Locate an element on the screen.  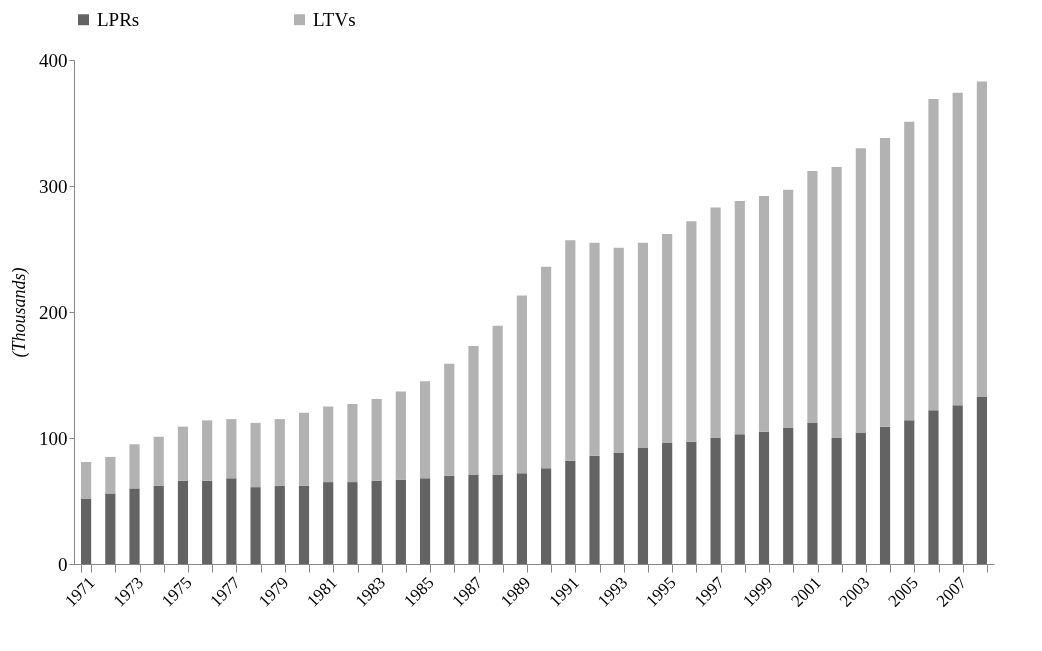
y-tick-label: 300 is located at coordinates (53, 186).